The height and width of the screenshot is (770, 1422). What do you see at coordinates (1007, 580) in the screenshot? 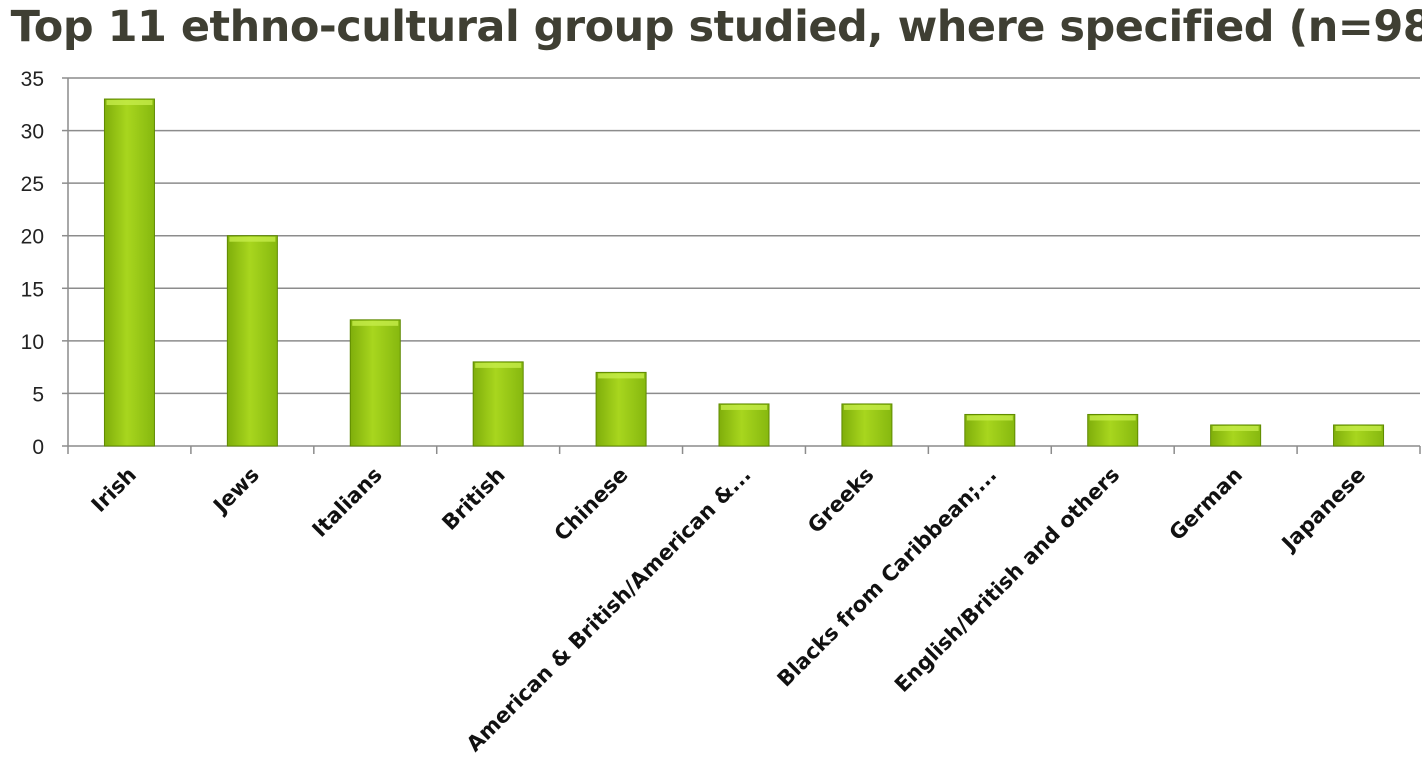
I see `x-category-label: English/British and others` at bounding box center [1007, 580].